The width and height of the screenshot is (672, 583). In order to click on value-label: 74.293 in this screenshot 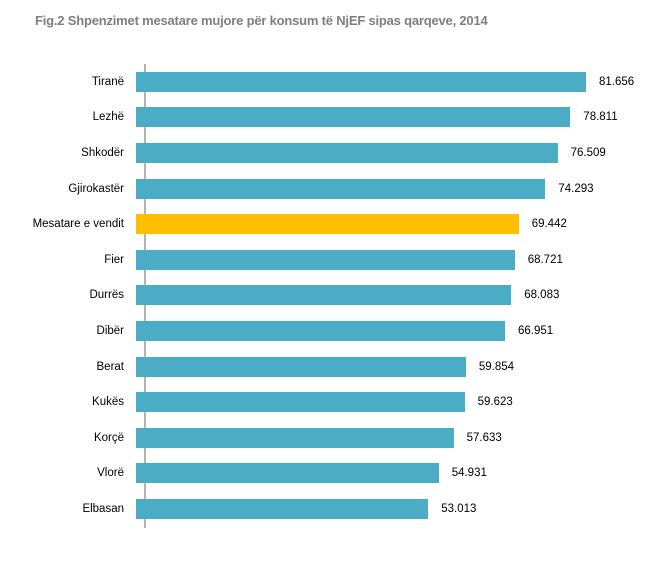, I will do `click(576, 188)`.